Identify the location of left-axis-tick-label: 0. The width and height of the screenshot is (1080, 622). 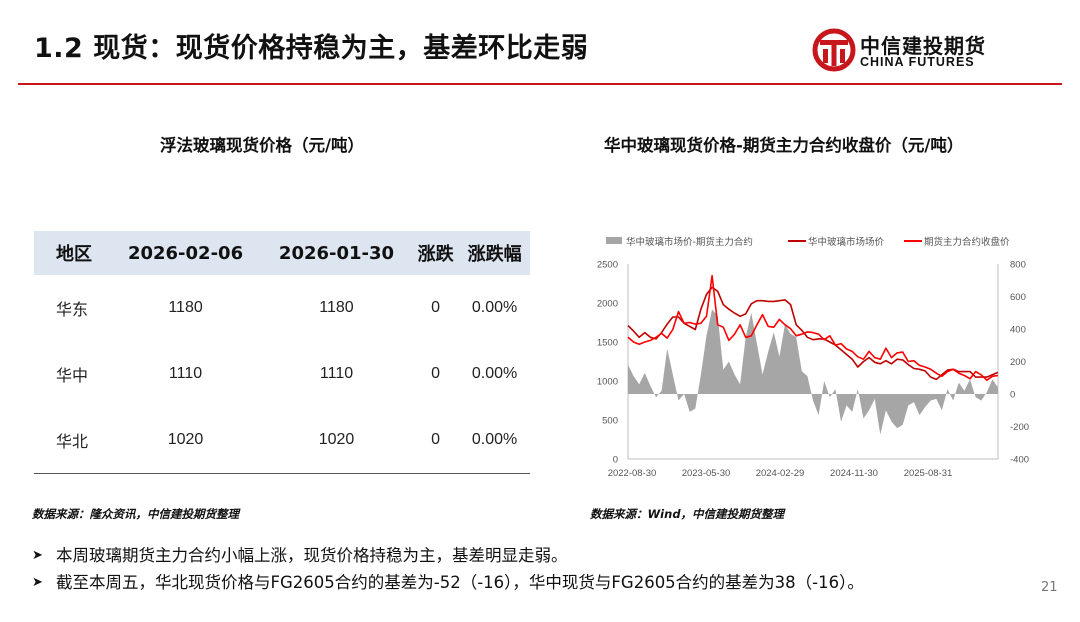
(615, 460).